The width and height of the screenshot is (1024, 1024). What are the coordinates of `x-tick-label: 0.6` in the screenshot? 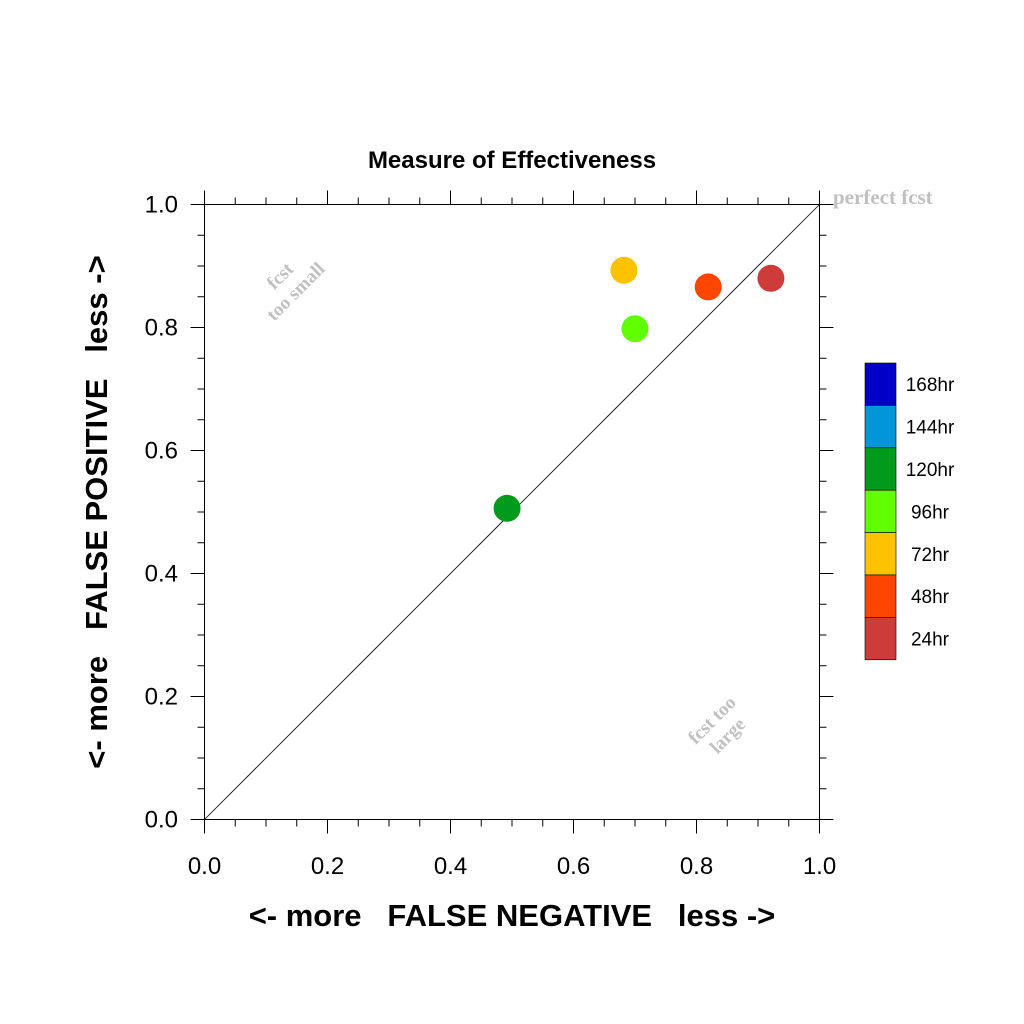 It's located at (573, 866).